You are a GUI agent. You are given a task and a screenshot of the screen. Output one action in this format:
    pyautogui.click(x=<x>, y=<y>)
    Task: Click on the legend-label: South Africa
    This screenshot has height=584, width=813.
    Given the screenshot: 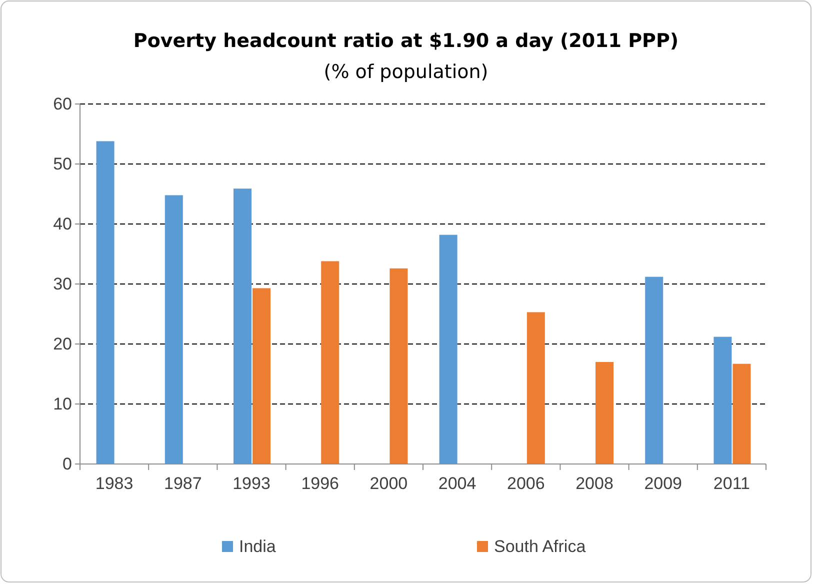 What is the action you would take?
    pyautogui.click(x=540, y=546)
    